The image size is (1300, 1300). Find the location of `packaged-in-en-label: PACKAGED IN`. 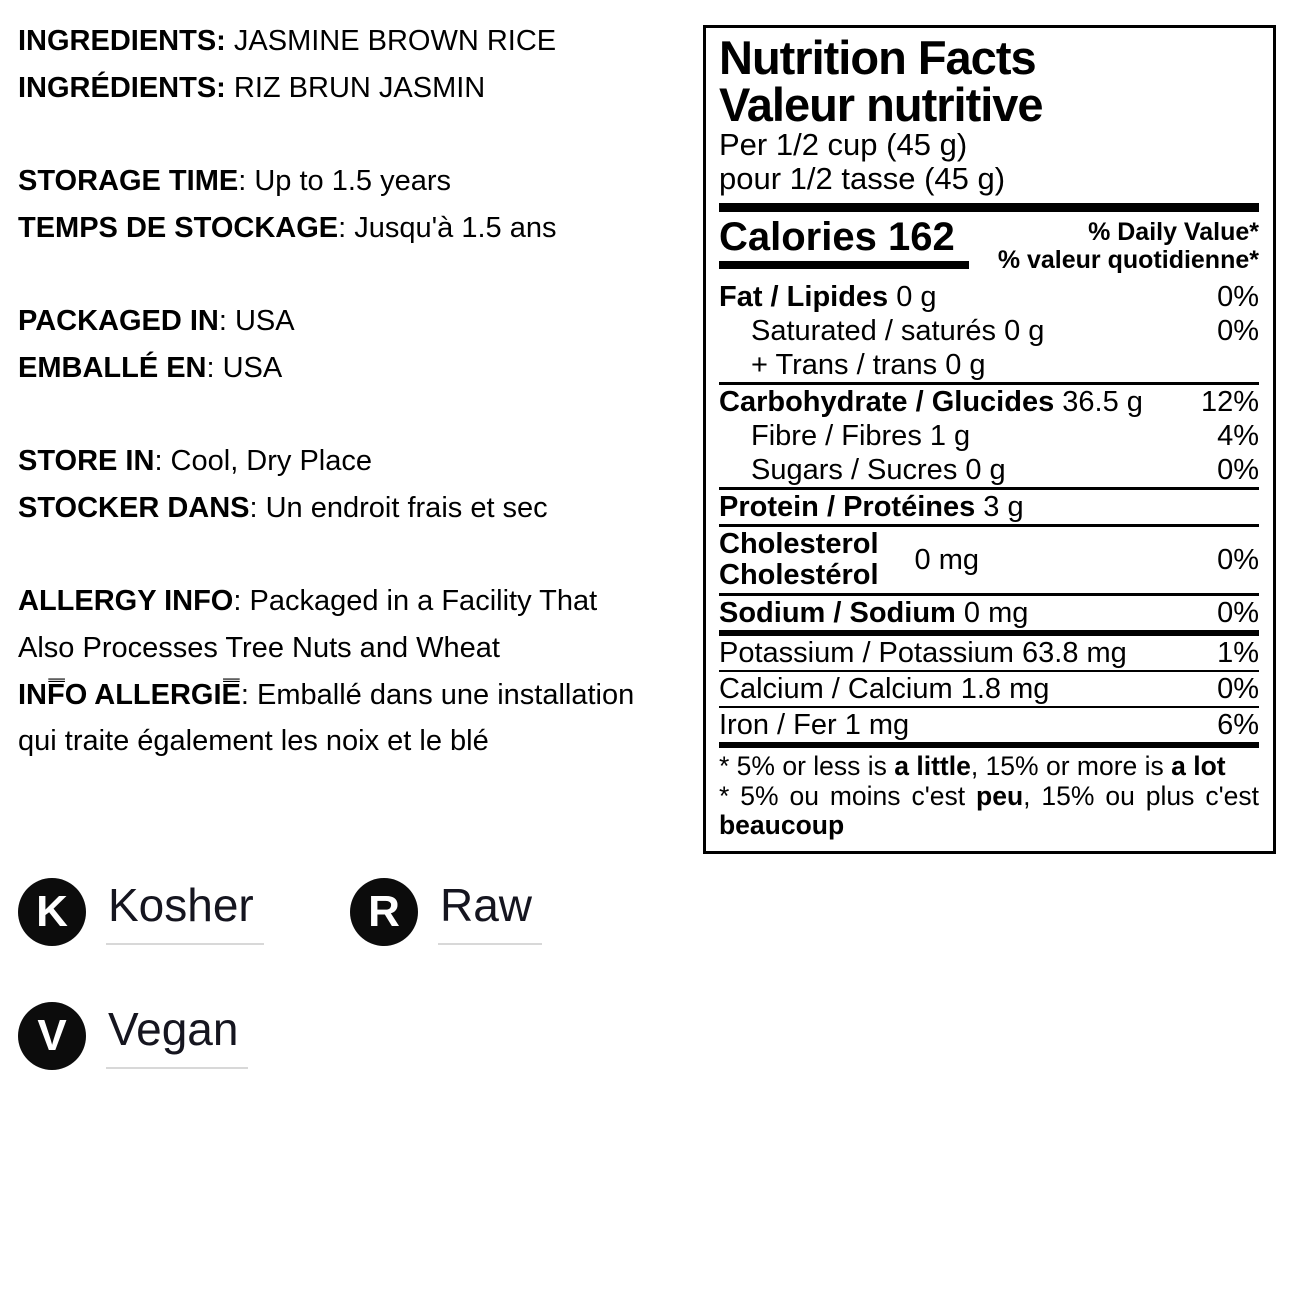

packaged-in-en-label: PACKAGED IN is located at coordinates (118, 321).